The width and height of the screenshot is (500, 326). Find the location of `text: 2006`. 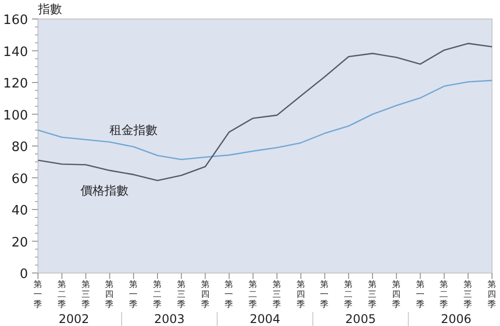

text: 2006 is located at coordinates (456, 319).